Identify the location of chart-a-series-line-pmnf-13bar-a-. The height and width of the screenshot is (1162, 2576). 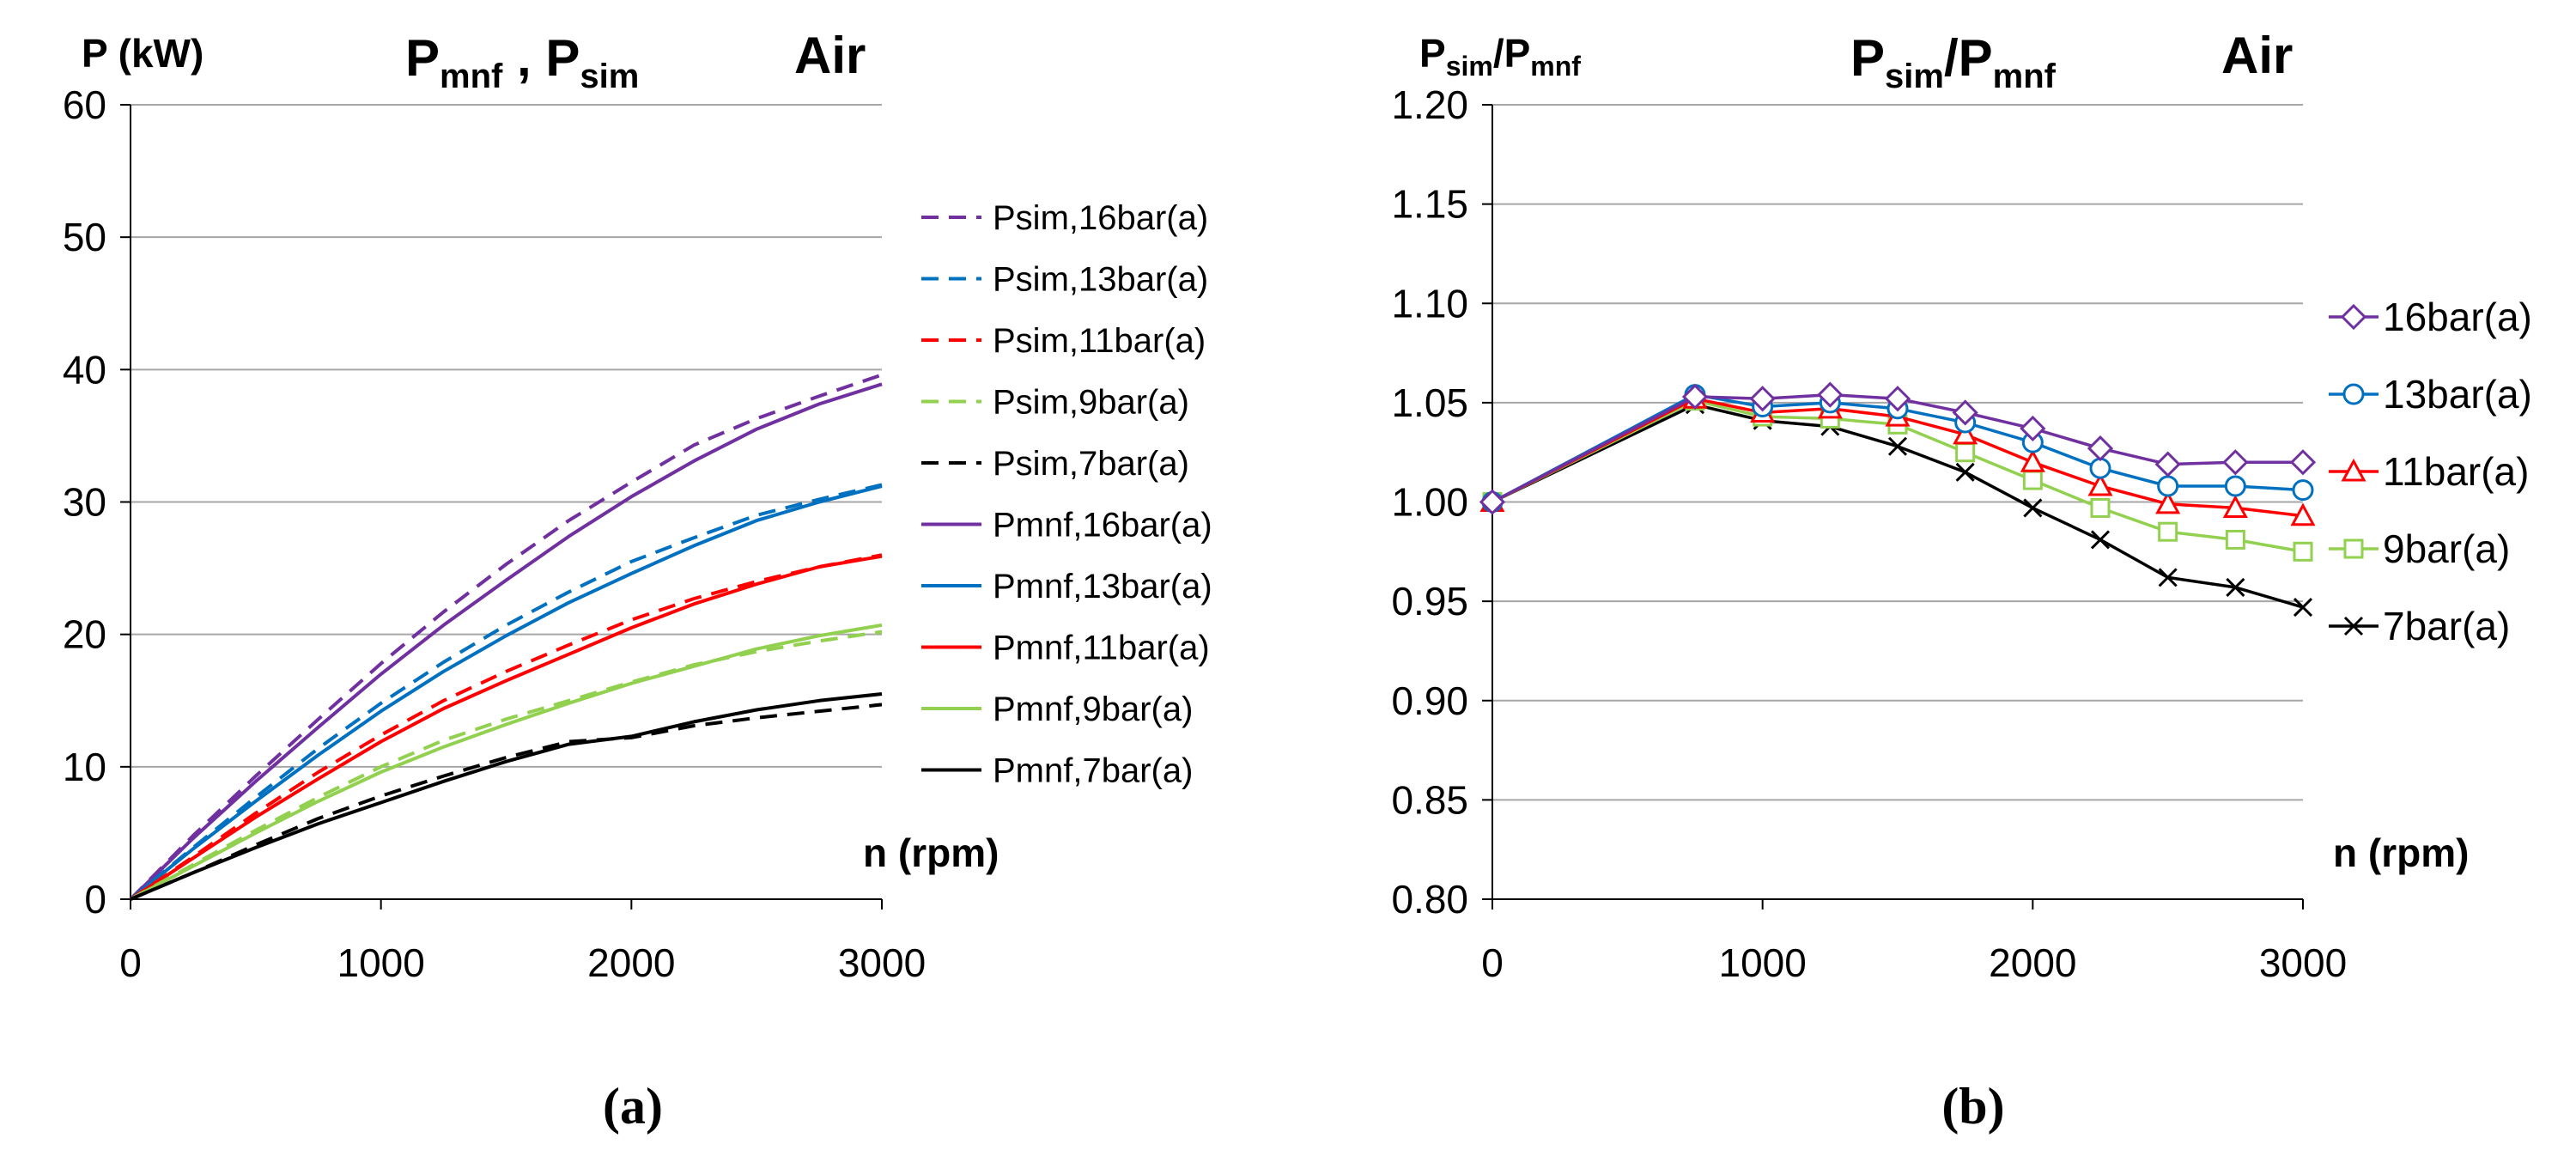
(506, 693).